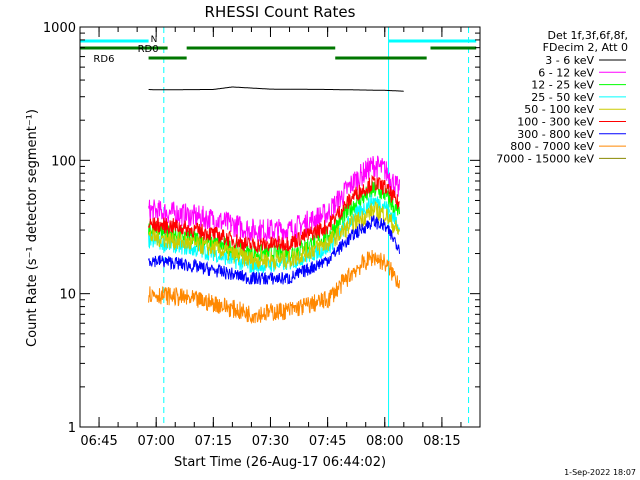  Describe the element at coordinates (587, 35) in the screenshot. I see `legend-header: Det 1f,3f,6f,8f,` at that location.